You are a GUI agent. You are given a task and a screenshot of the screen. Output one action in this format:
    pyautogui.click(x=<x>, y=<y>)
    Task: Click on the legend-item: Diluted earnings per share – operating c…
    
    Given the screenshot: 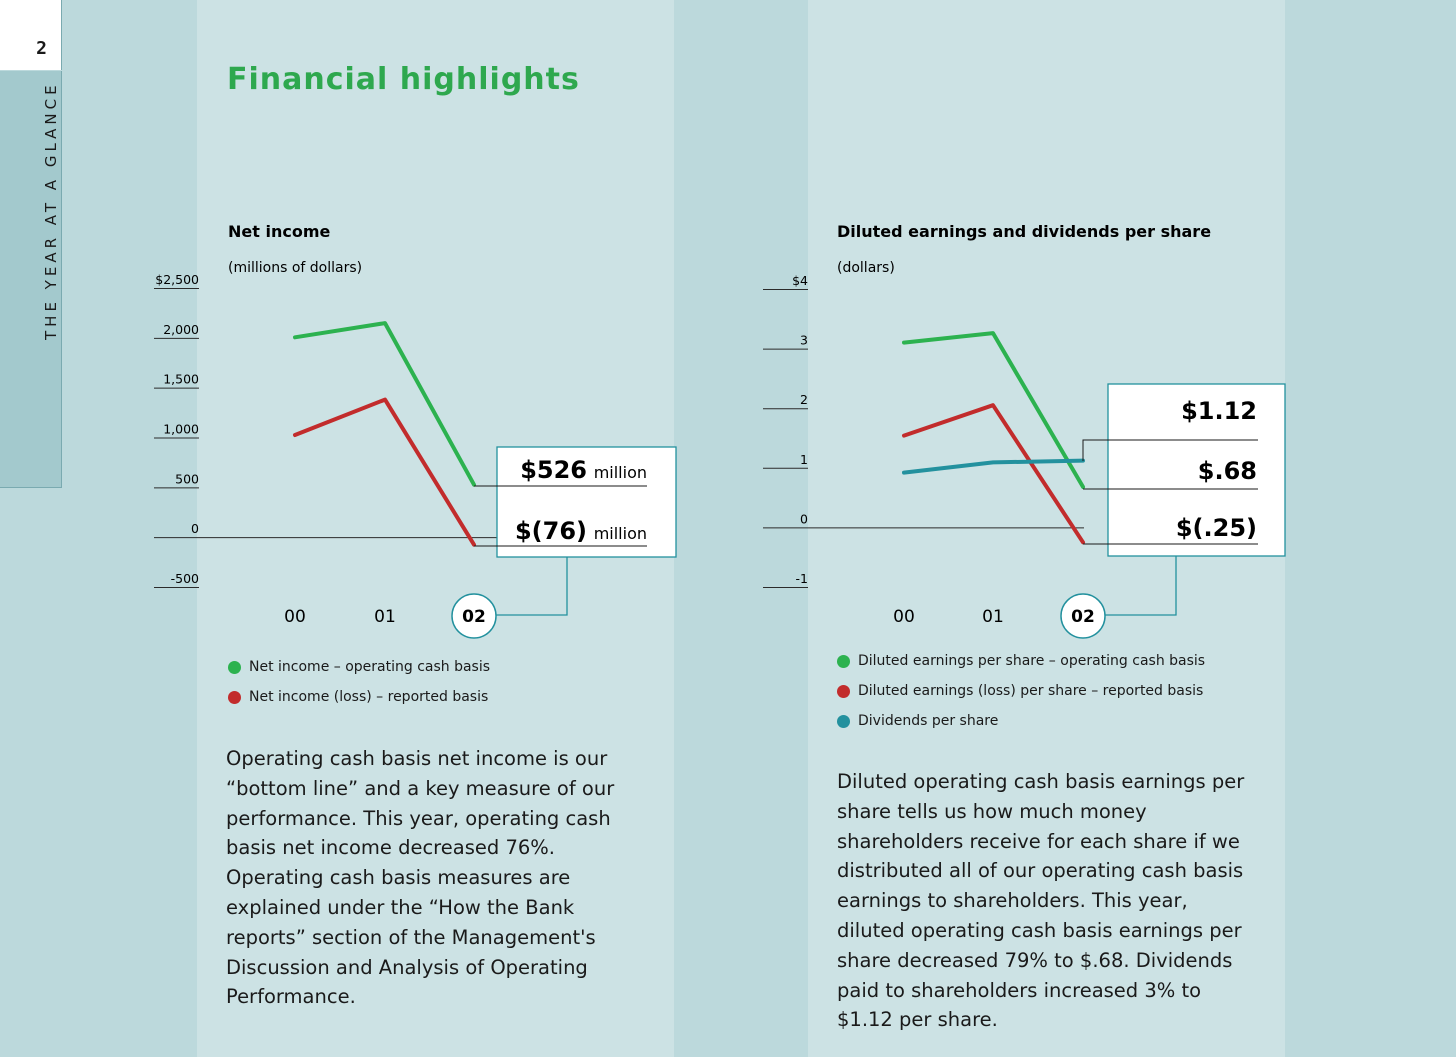 What is the action you would take?
    pyautogui.click(x=1021, y=661)
    